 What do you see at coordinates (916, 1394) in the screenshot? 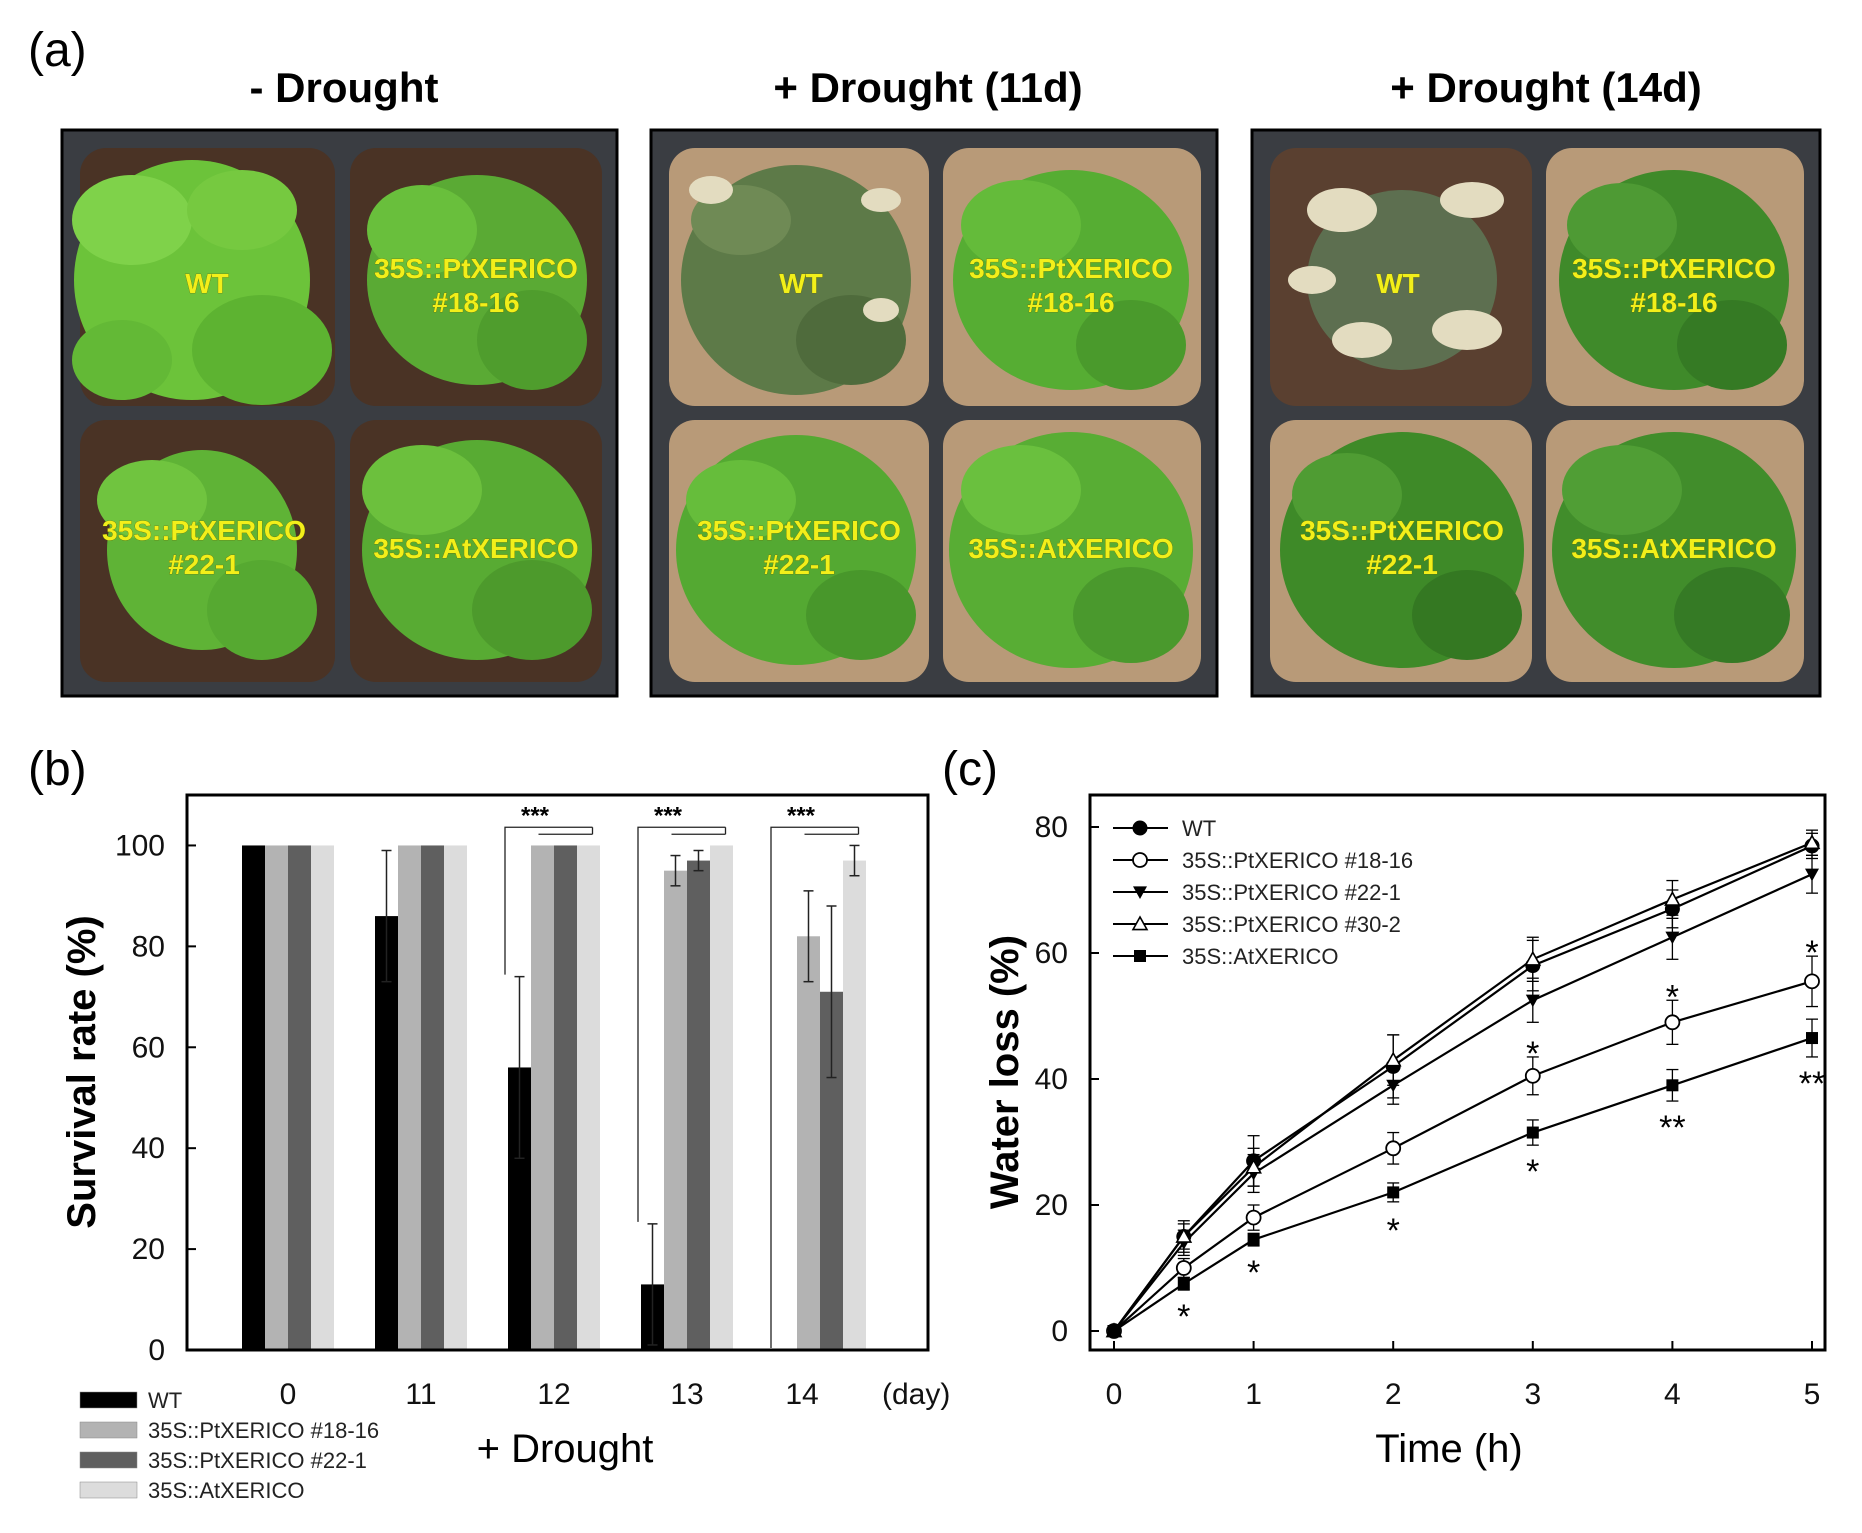
I see `x-unit-label: (day)` at bounding box center [916, 1394].